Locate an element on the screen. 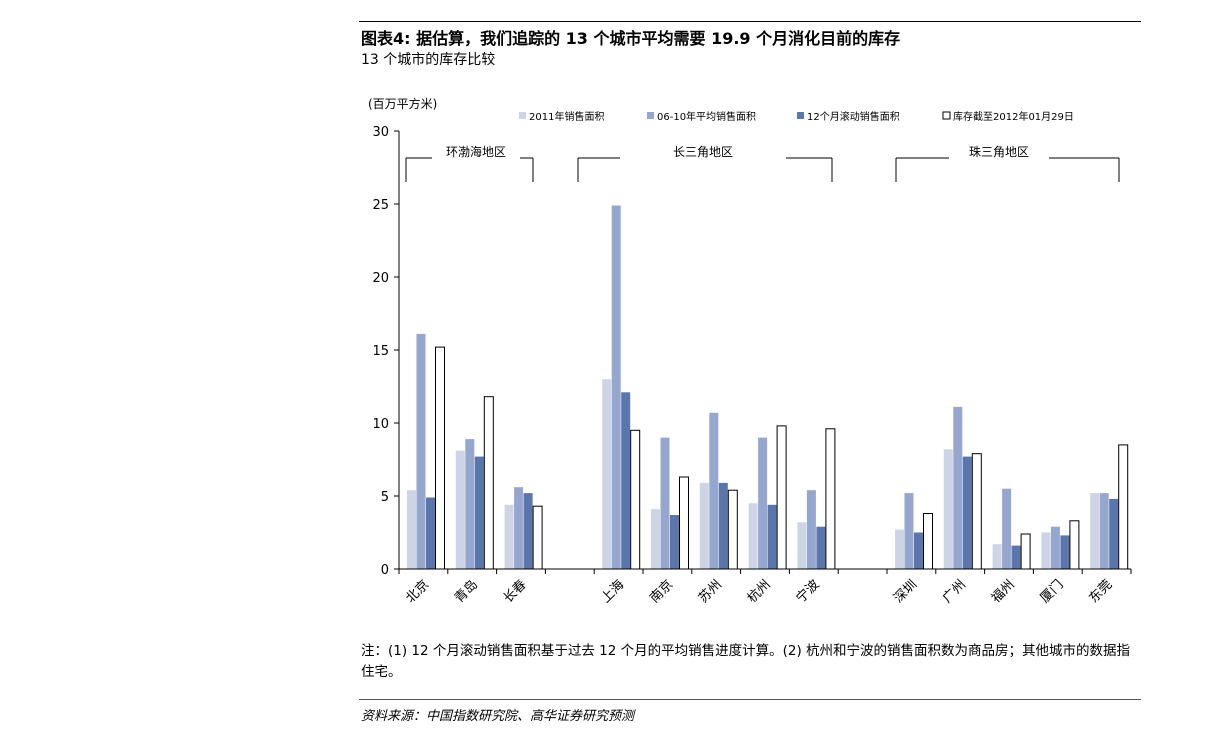 The width and height of the screenshot is (1224, 740). bar-福州-series-2 is located at coordinates (1007, 528).